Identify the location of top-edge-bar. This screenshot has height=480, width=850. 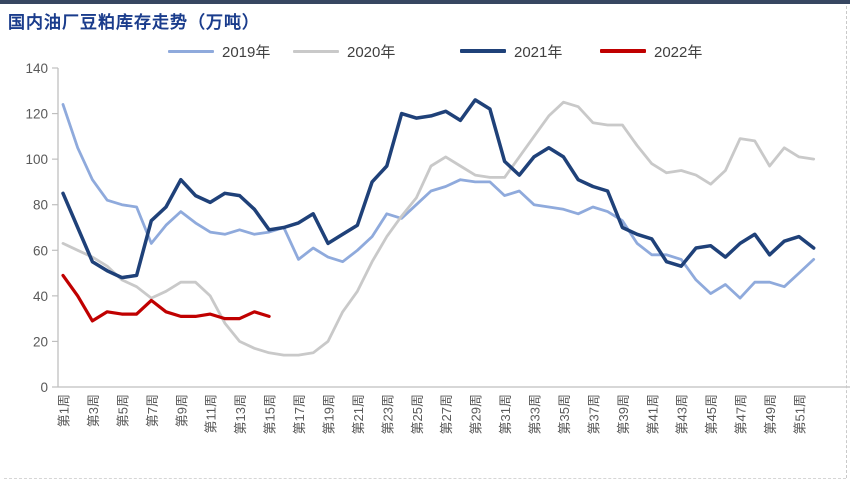
(425, 2).